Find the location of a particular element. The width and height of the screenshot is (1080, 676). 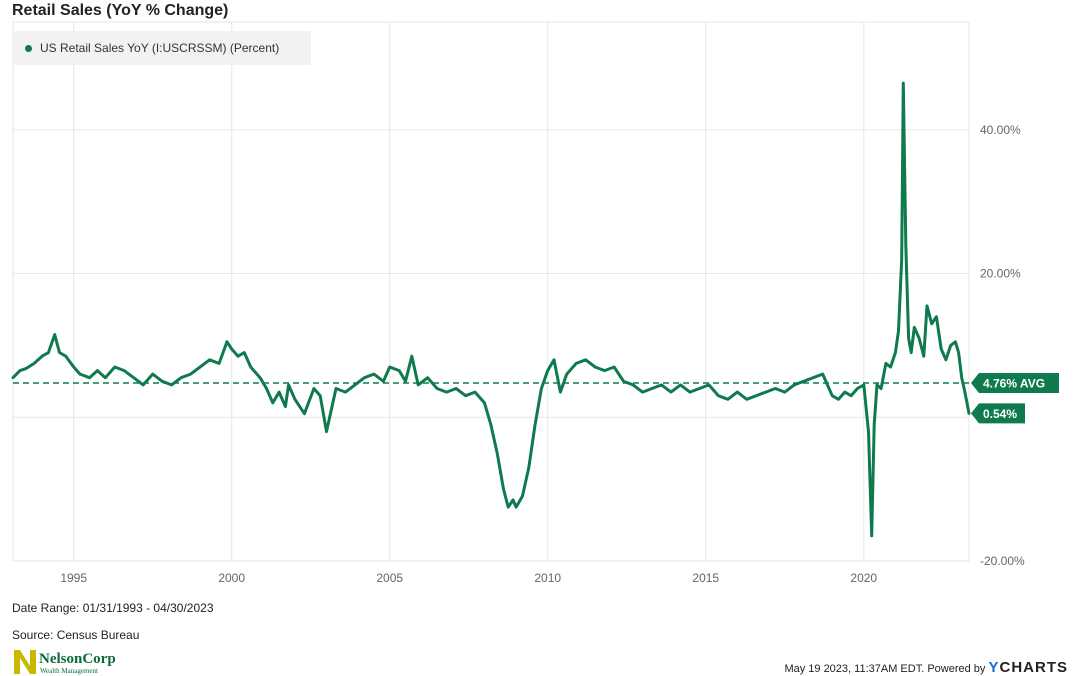

ycharts-logo: YCHARTS is located at coordinates (1028, 667).